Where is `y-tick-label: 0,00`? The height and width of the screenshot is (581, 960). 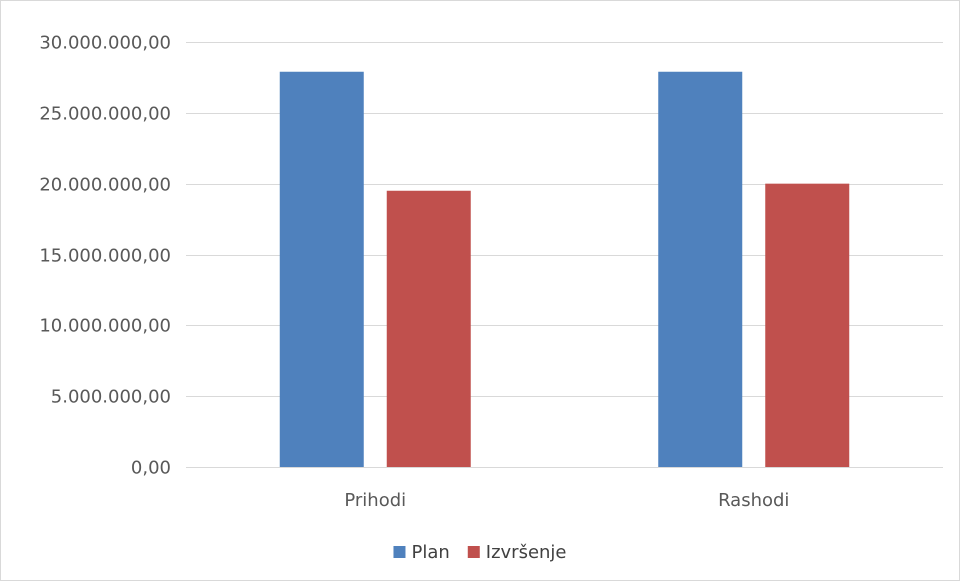 y-tick-label: 0,00 is located at coordinates (151, 468).